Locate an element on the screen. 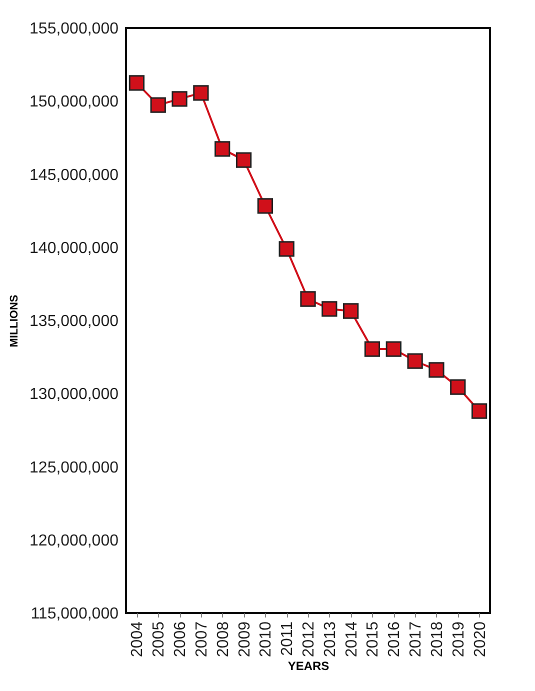 The height and width of the screenshot is (691, 535). x-tick-label: 2019 is located at coordinates (459, 639).